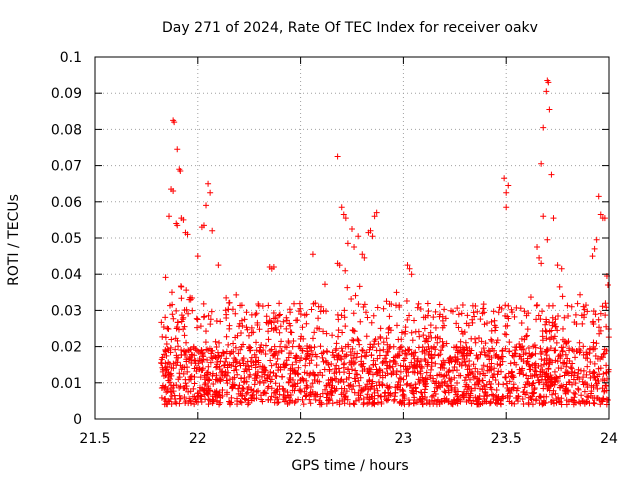 This screenshot has height=480, width=640. Describe the element at coordinates (66, 203) in the screenshot. I see `y-tick-label: 0.06` at that location.